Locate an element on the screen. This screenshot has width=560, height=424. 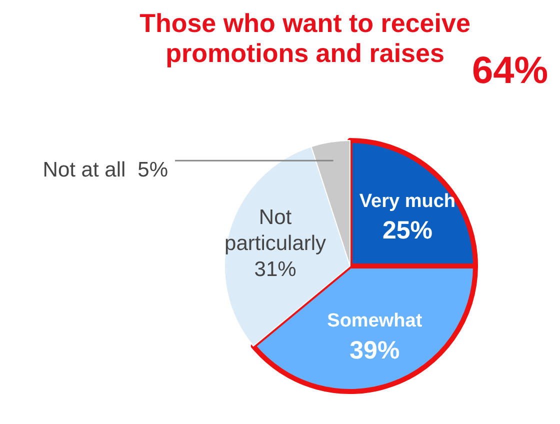
data-label: 39% is located at coordinates (375, 350).